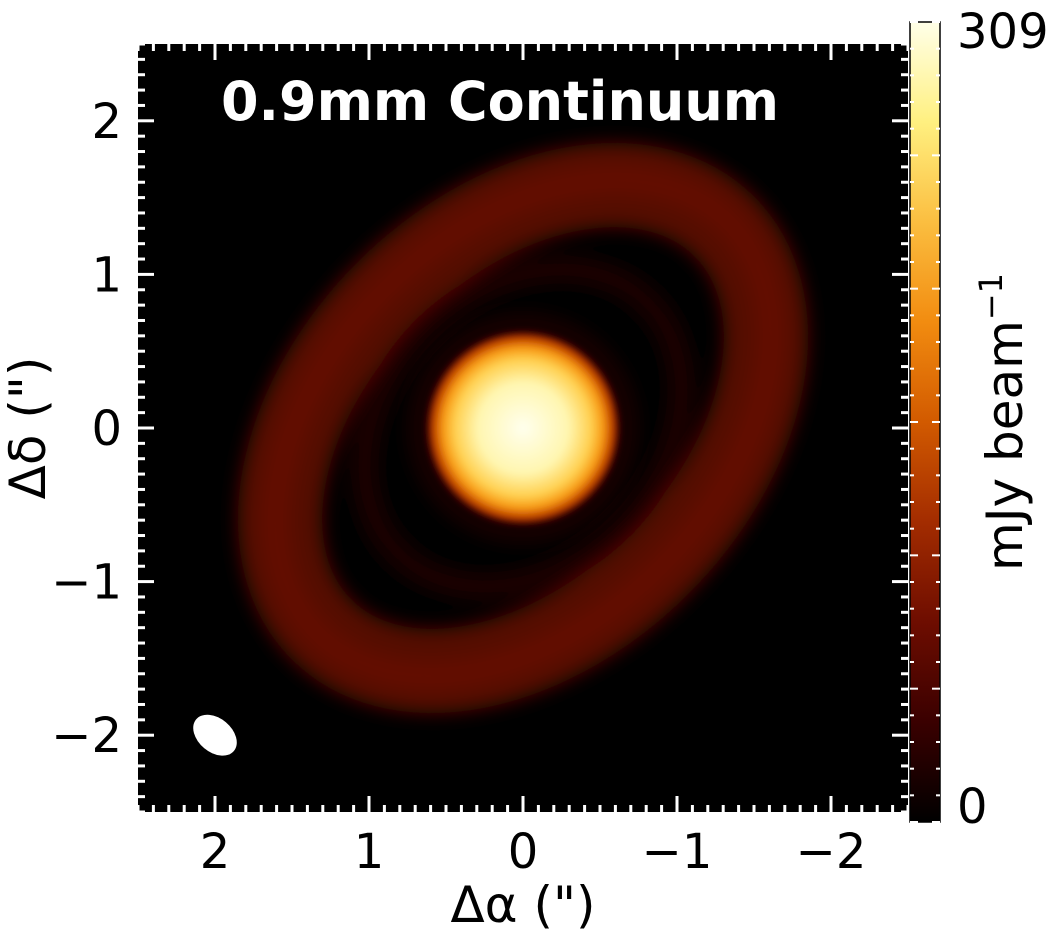 The image size is (1055, 935). What do you see at coordinates (972, 807) in the screenshot?
I see `colorbar-min-label: 0` at bounding box center [972, 807].